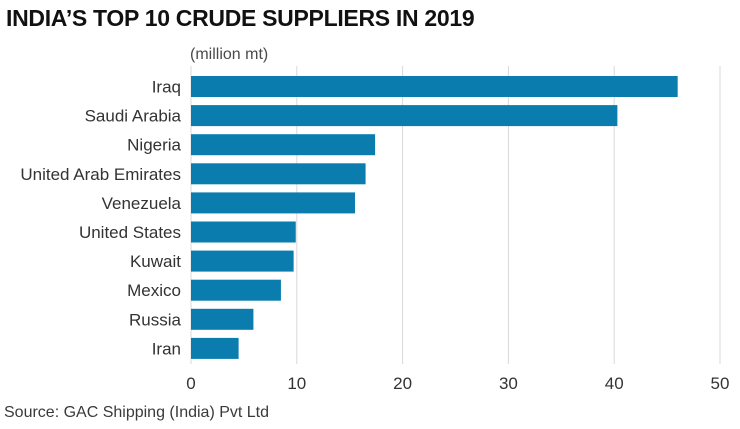  What do you see at coordinates (130, 232) in the screenshot?
I see `category-label: United States` at bounding box center [130, 232].